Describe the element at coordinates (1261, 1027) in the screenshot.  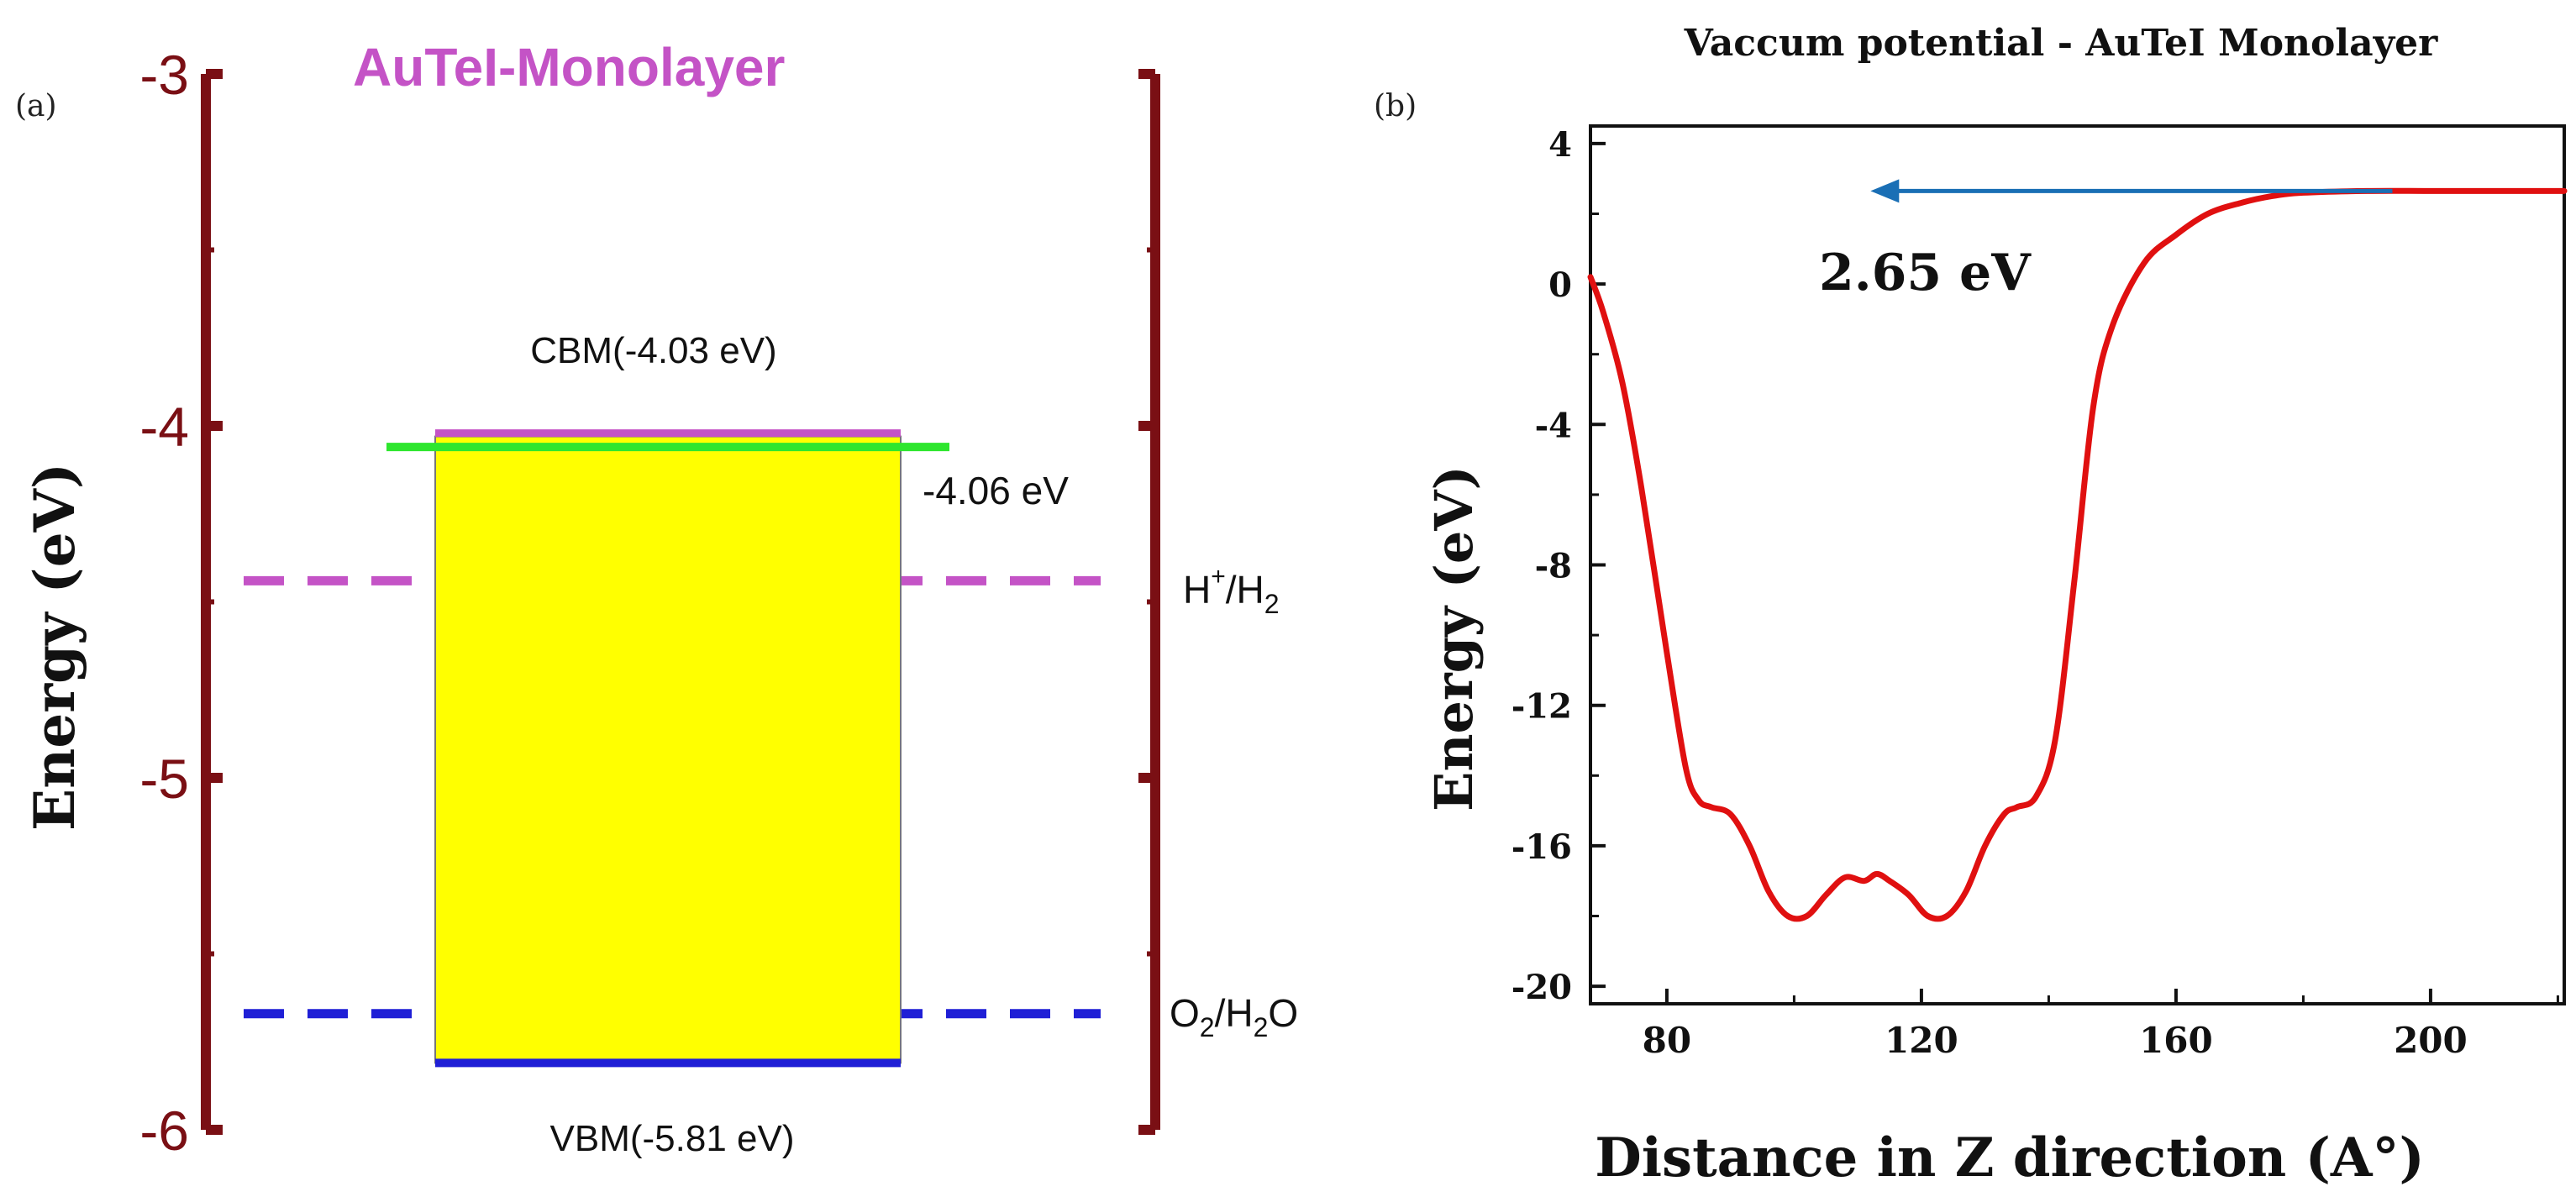
I see `o-label-sub2: 2` at that location.